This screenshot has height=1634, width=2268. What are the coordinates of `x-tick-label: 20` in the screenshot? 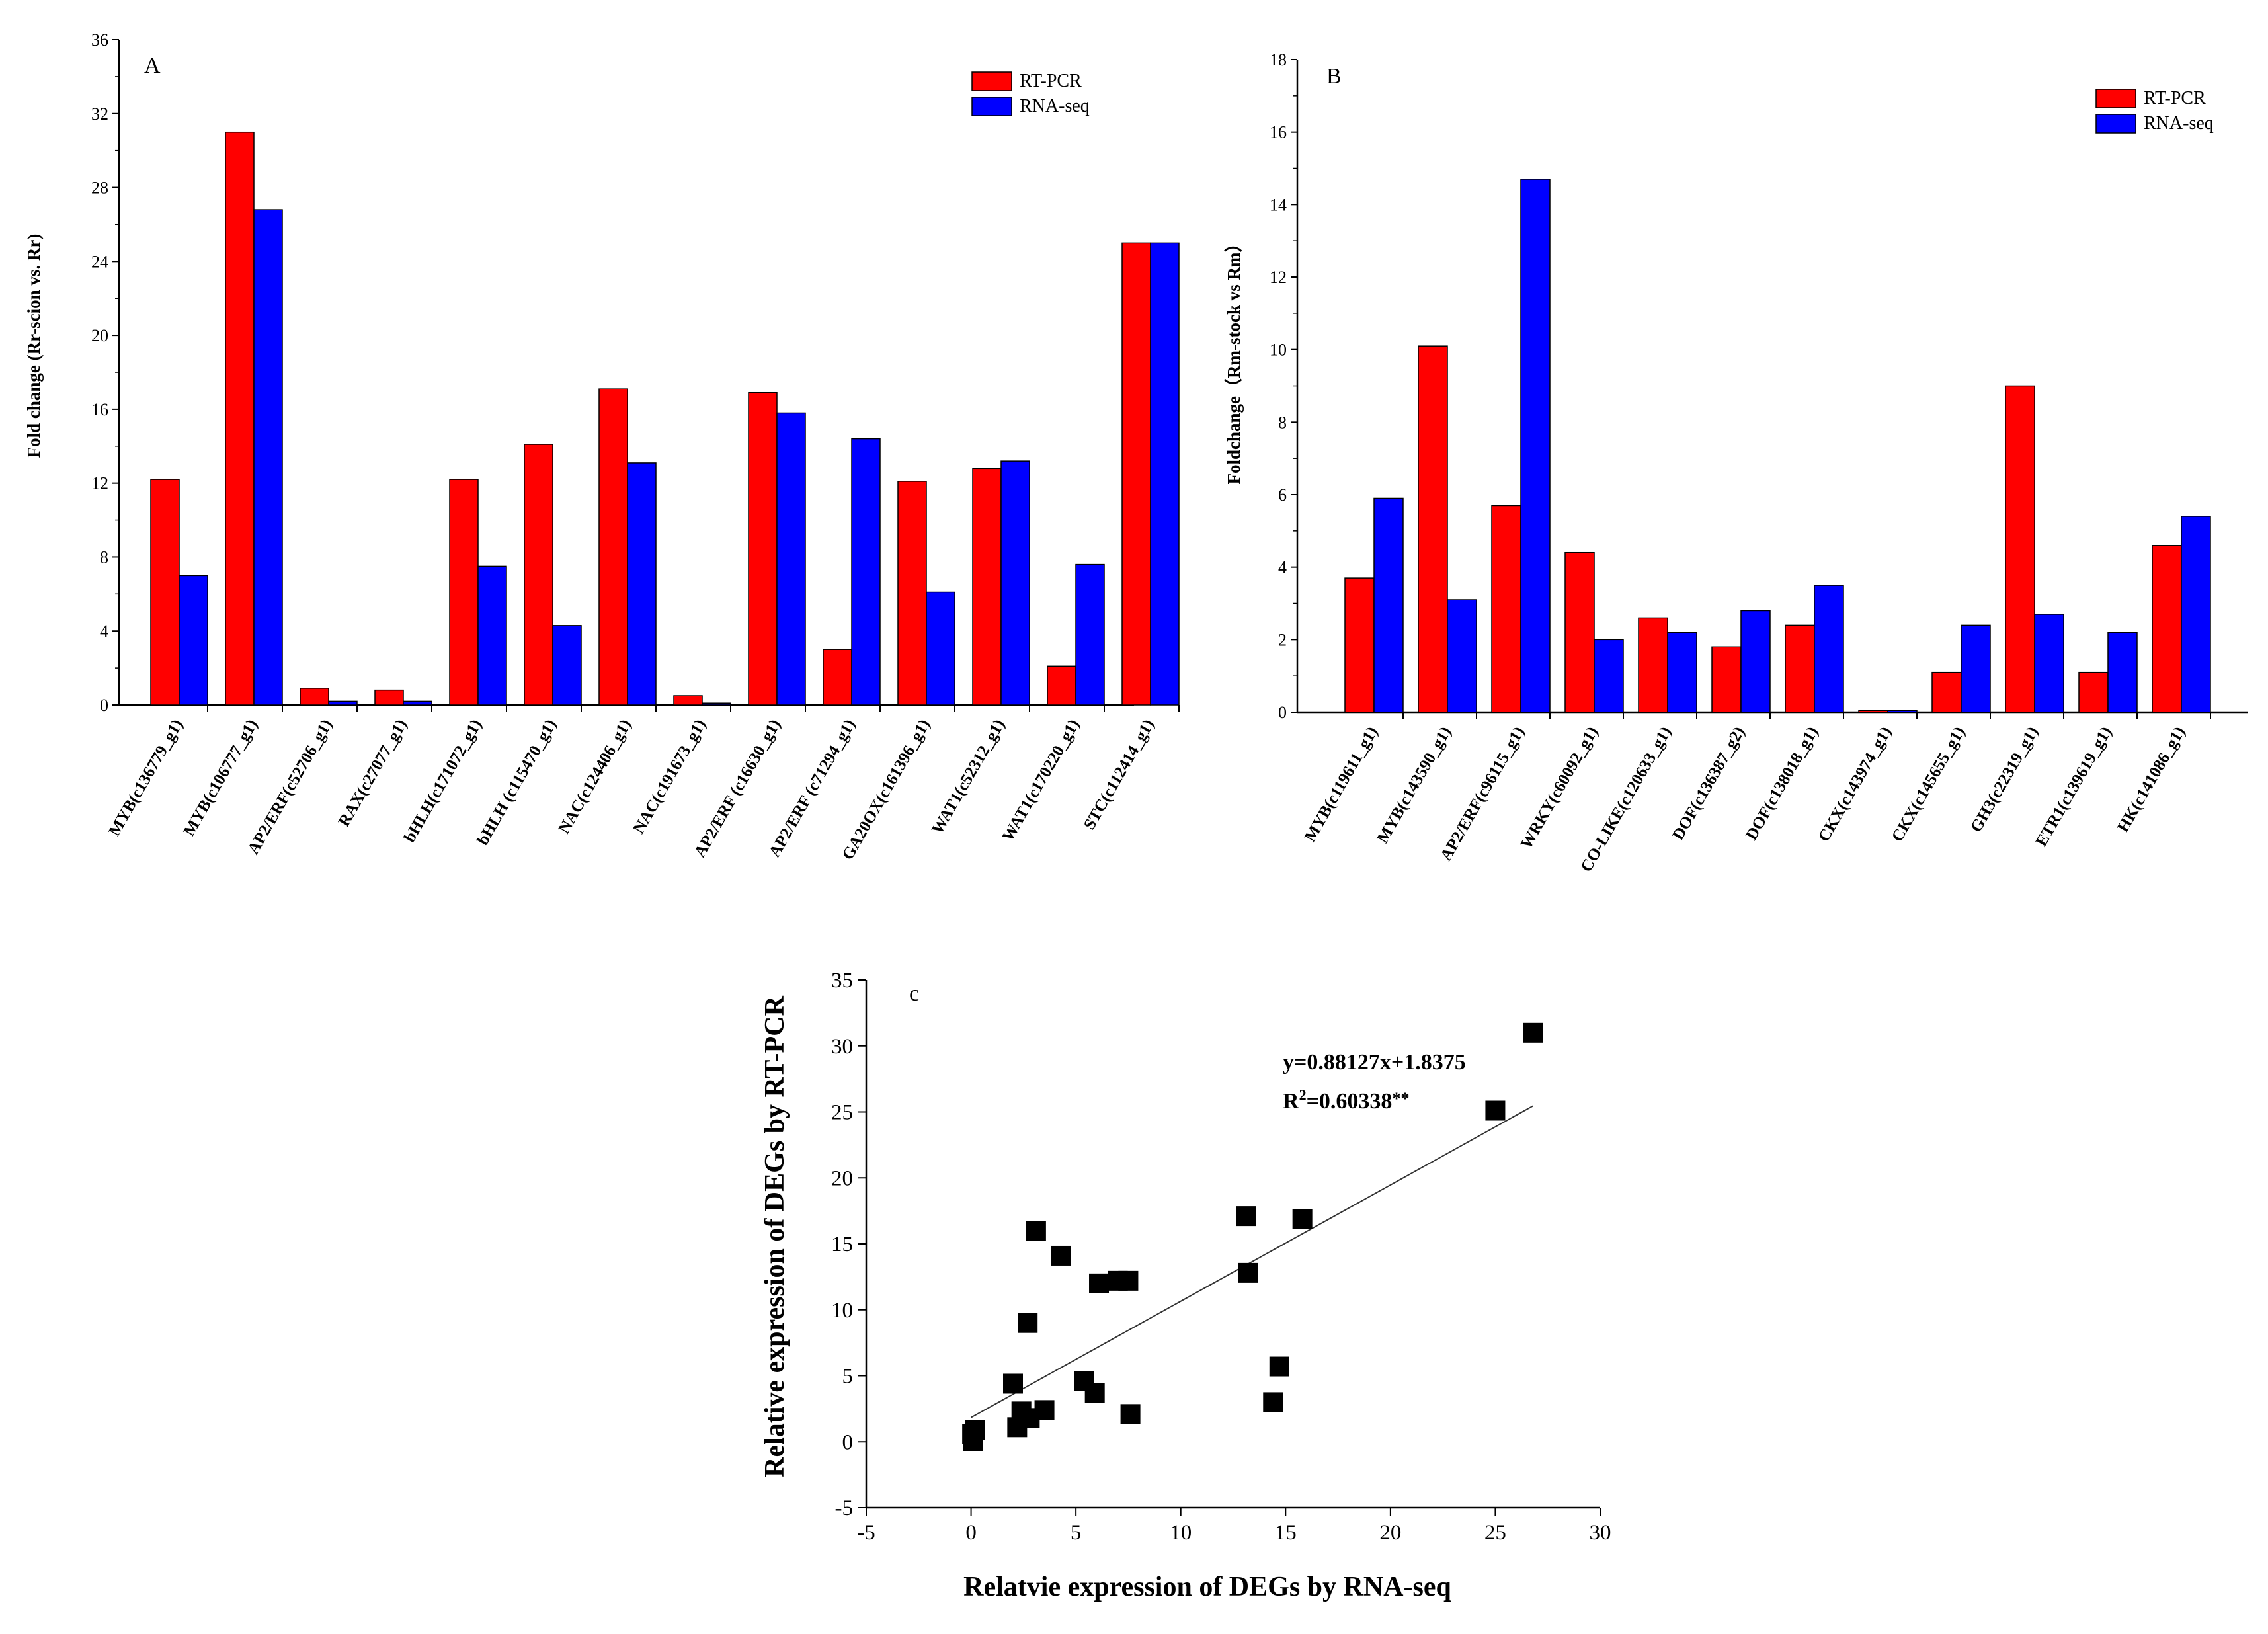 It's located at (1390, 1533).